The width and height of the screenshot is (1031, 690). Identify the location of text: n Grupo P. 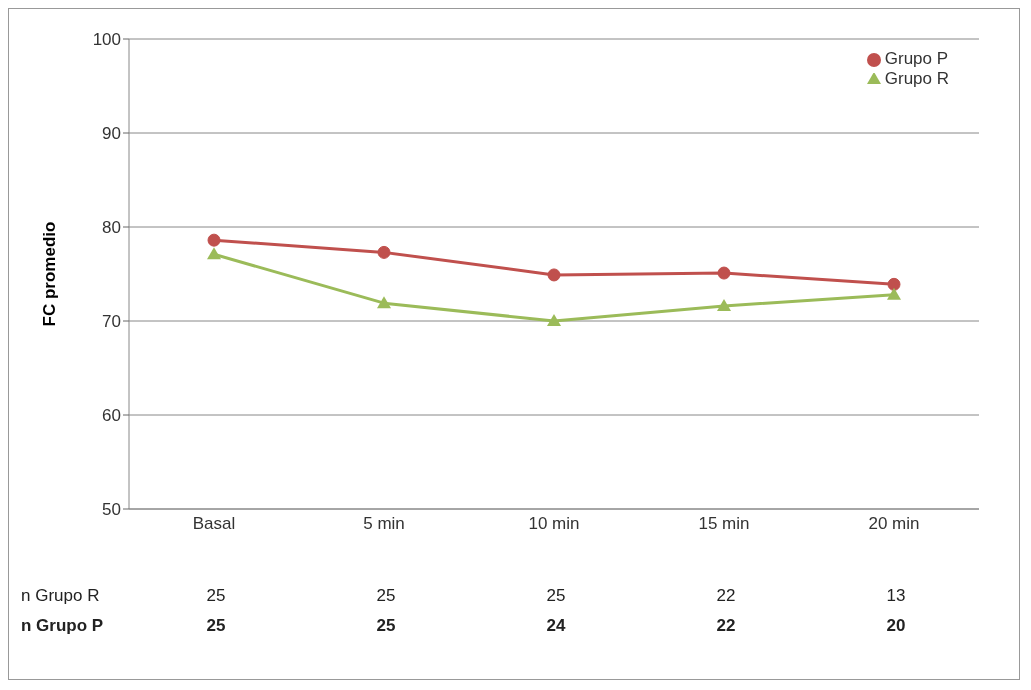
(62, 626).